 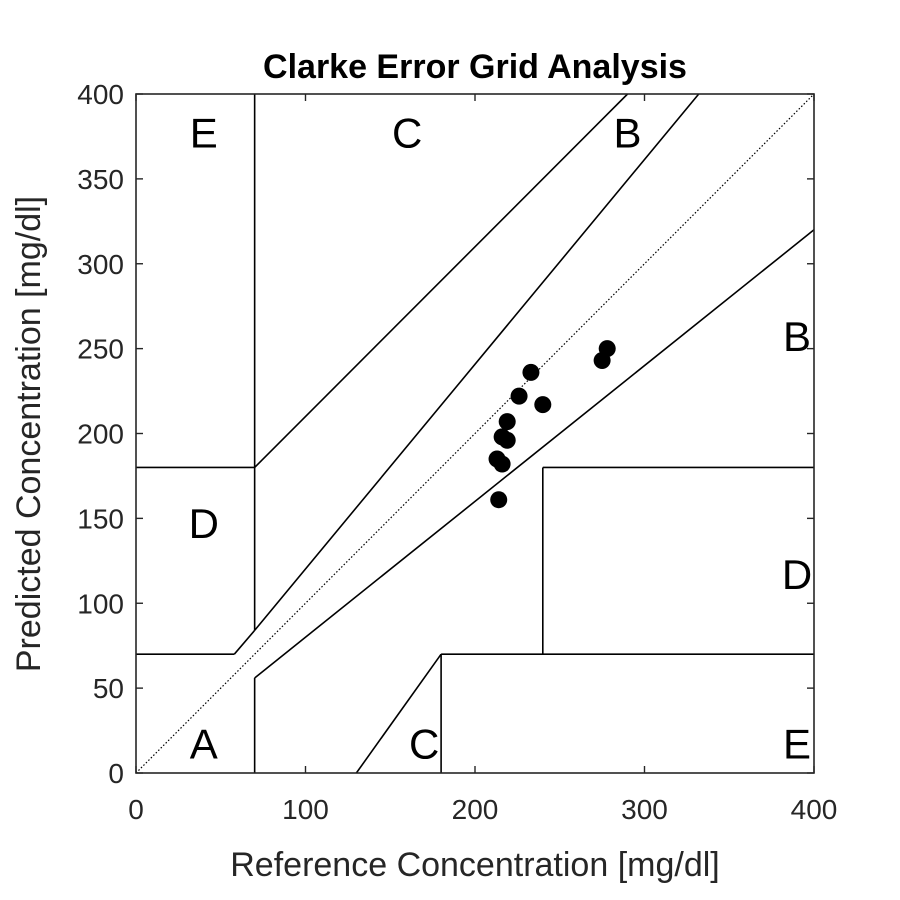 I want to click on data-points, so click(x=552, y=424).